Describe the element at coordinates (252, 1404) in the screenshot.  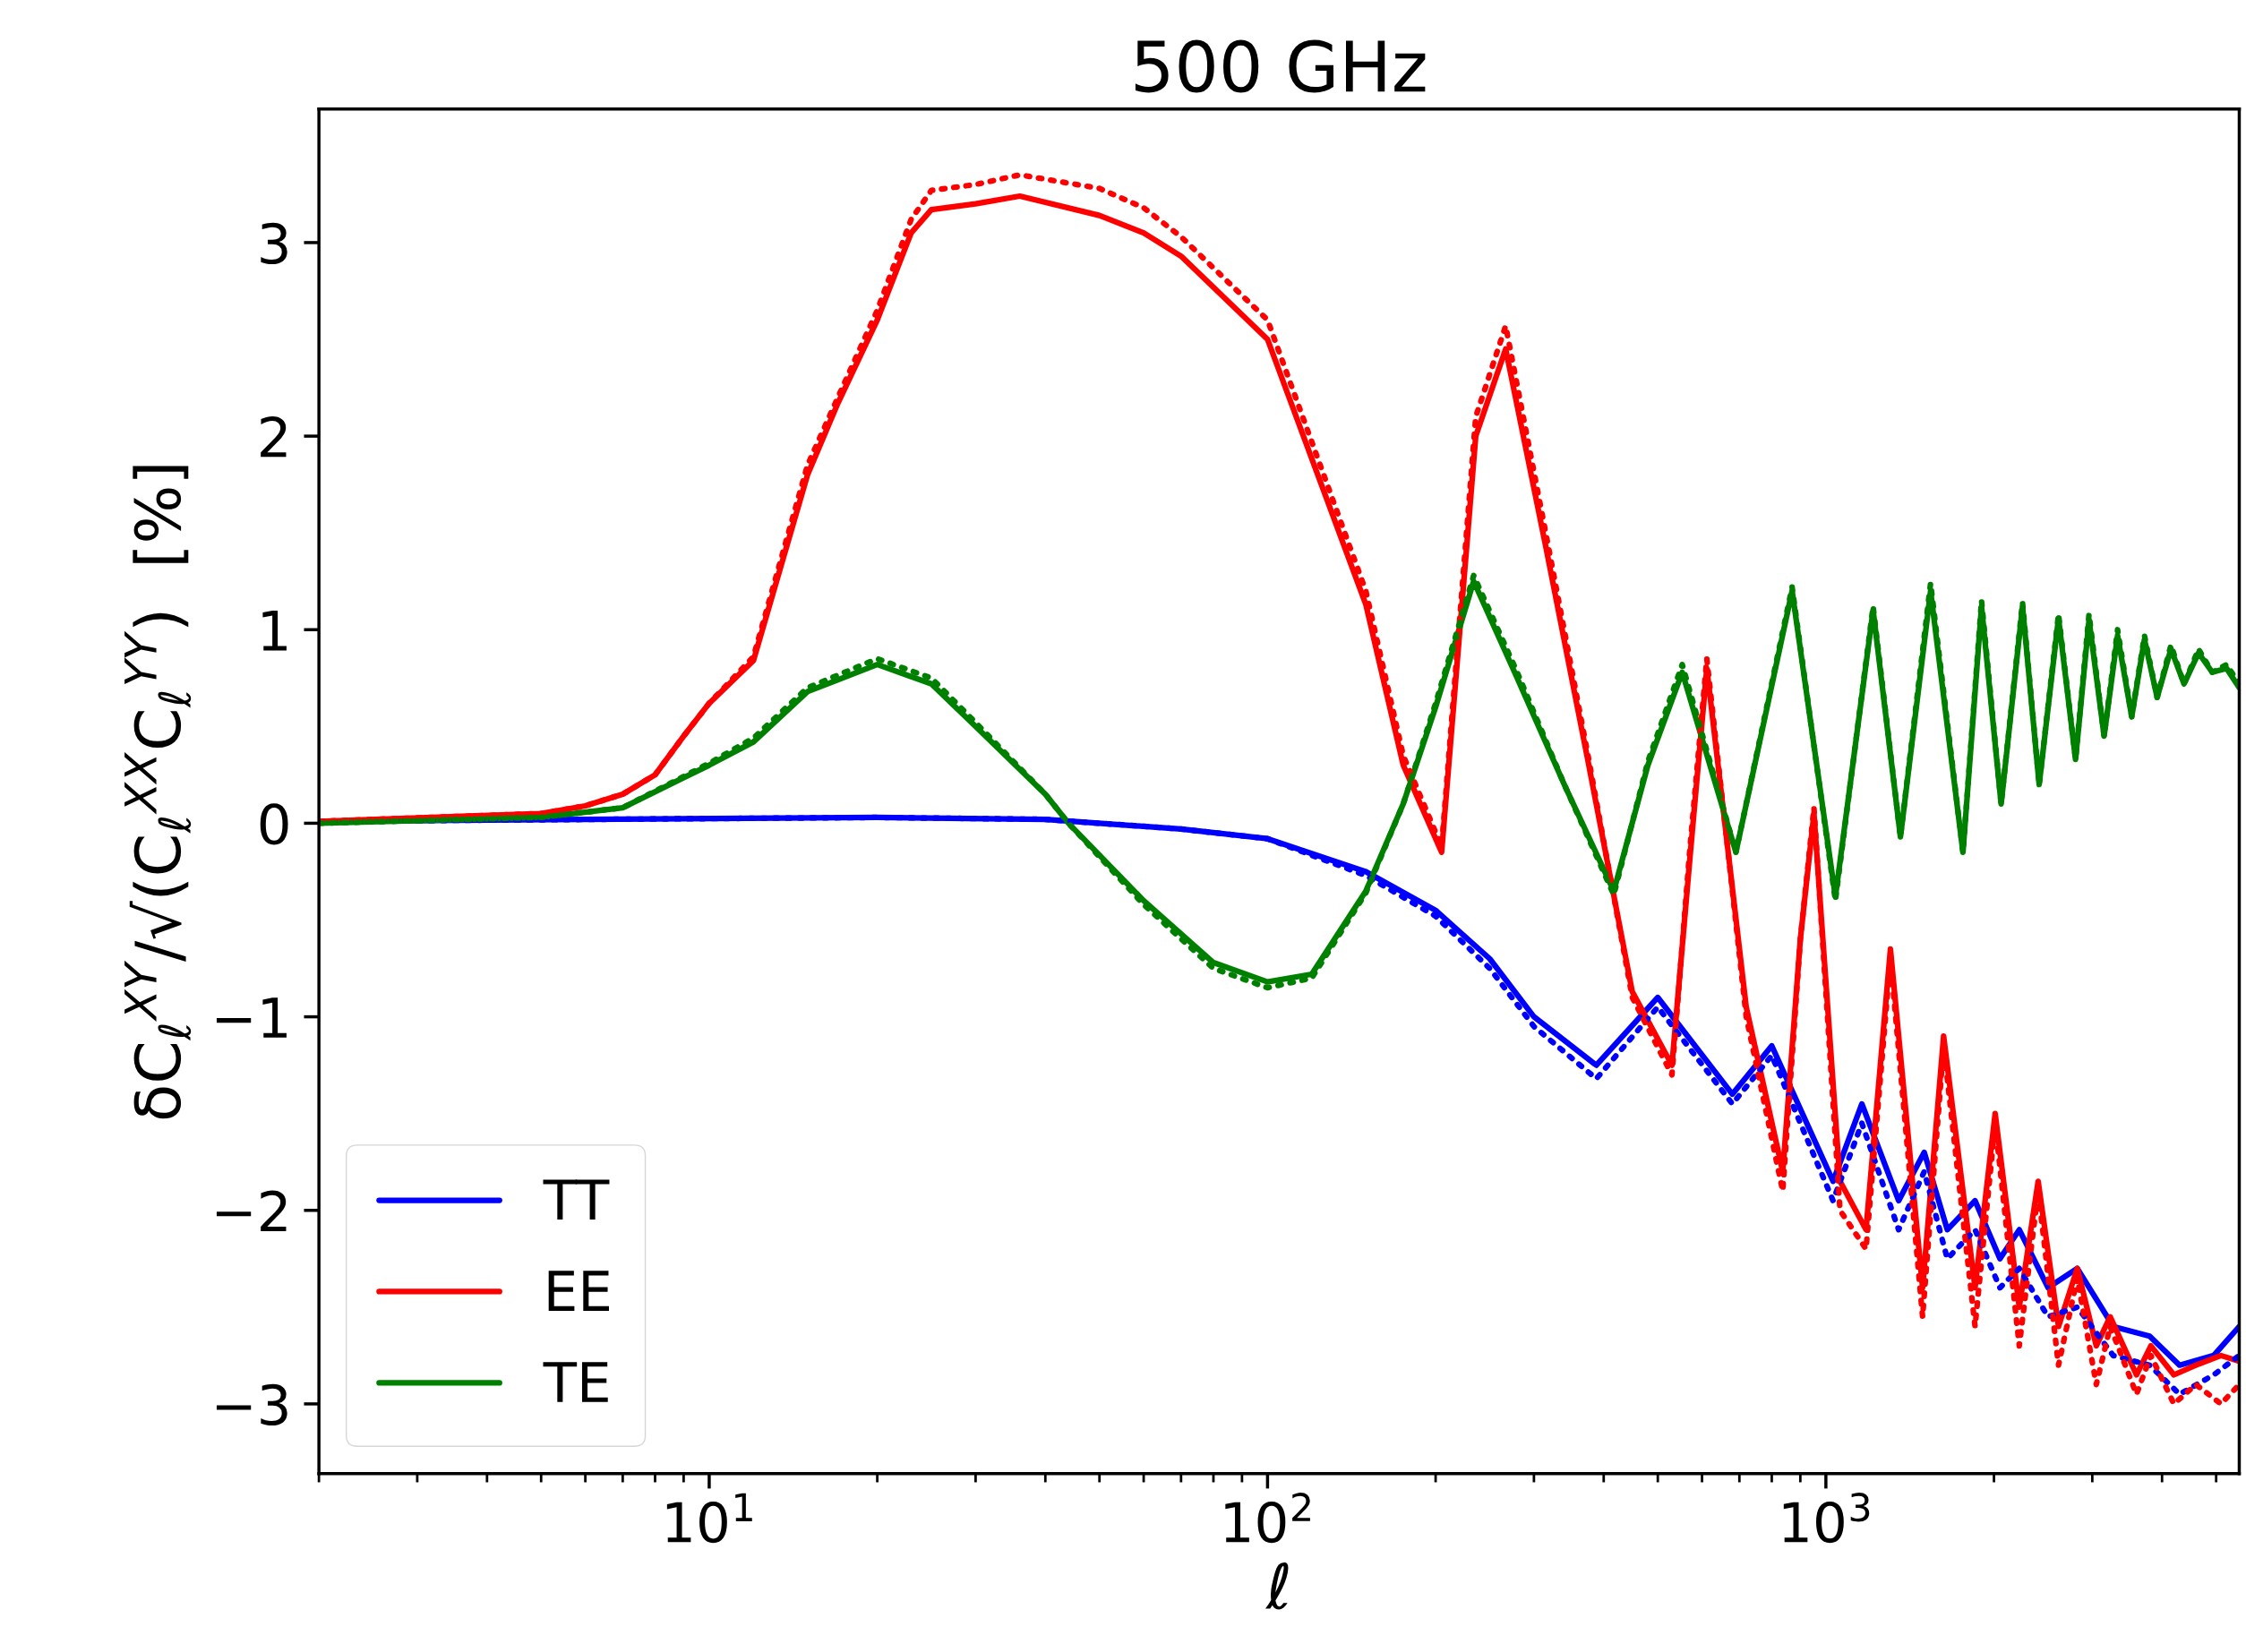
I see `y-tick-label: −3` at that location.